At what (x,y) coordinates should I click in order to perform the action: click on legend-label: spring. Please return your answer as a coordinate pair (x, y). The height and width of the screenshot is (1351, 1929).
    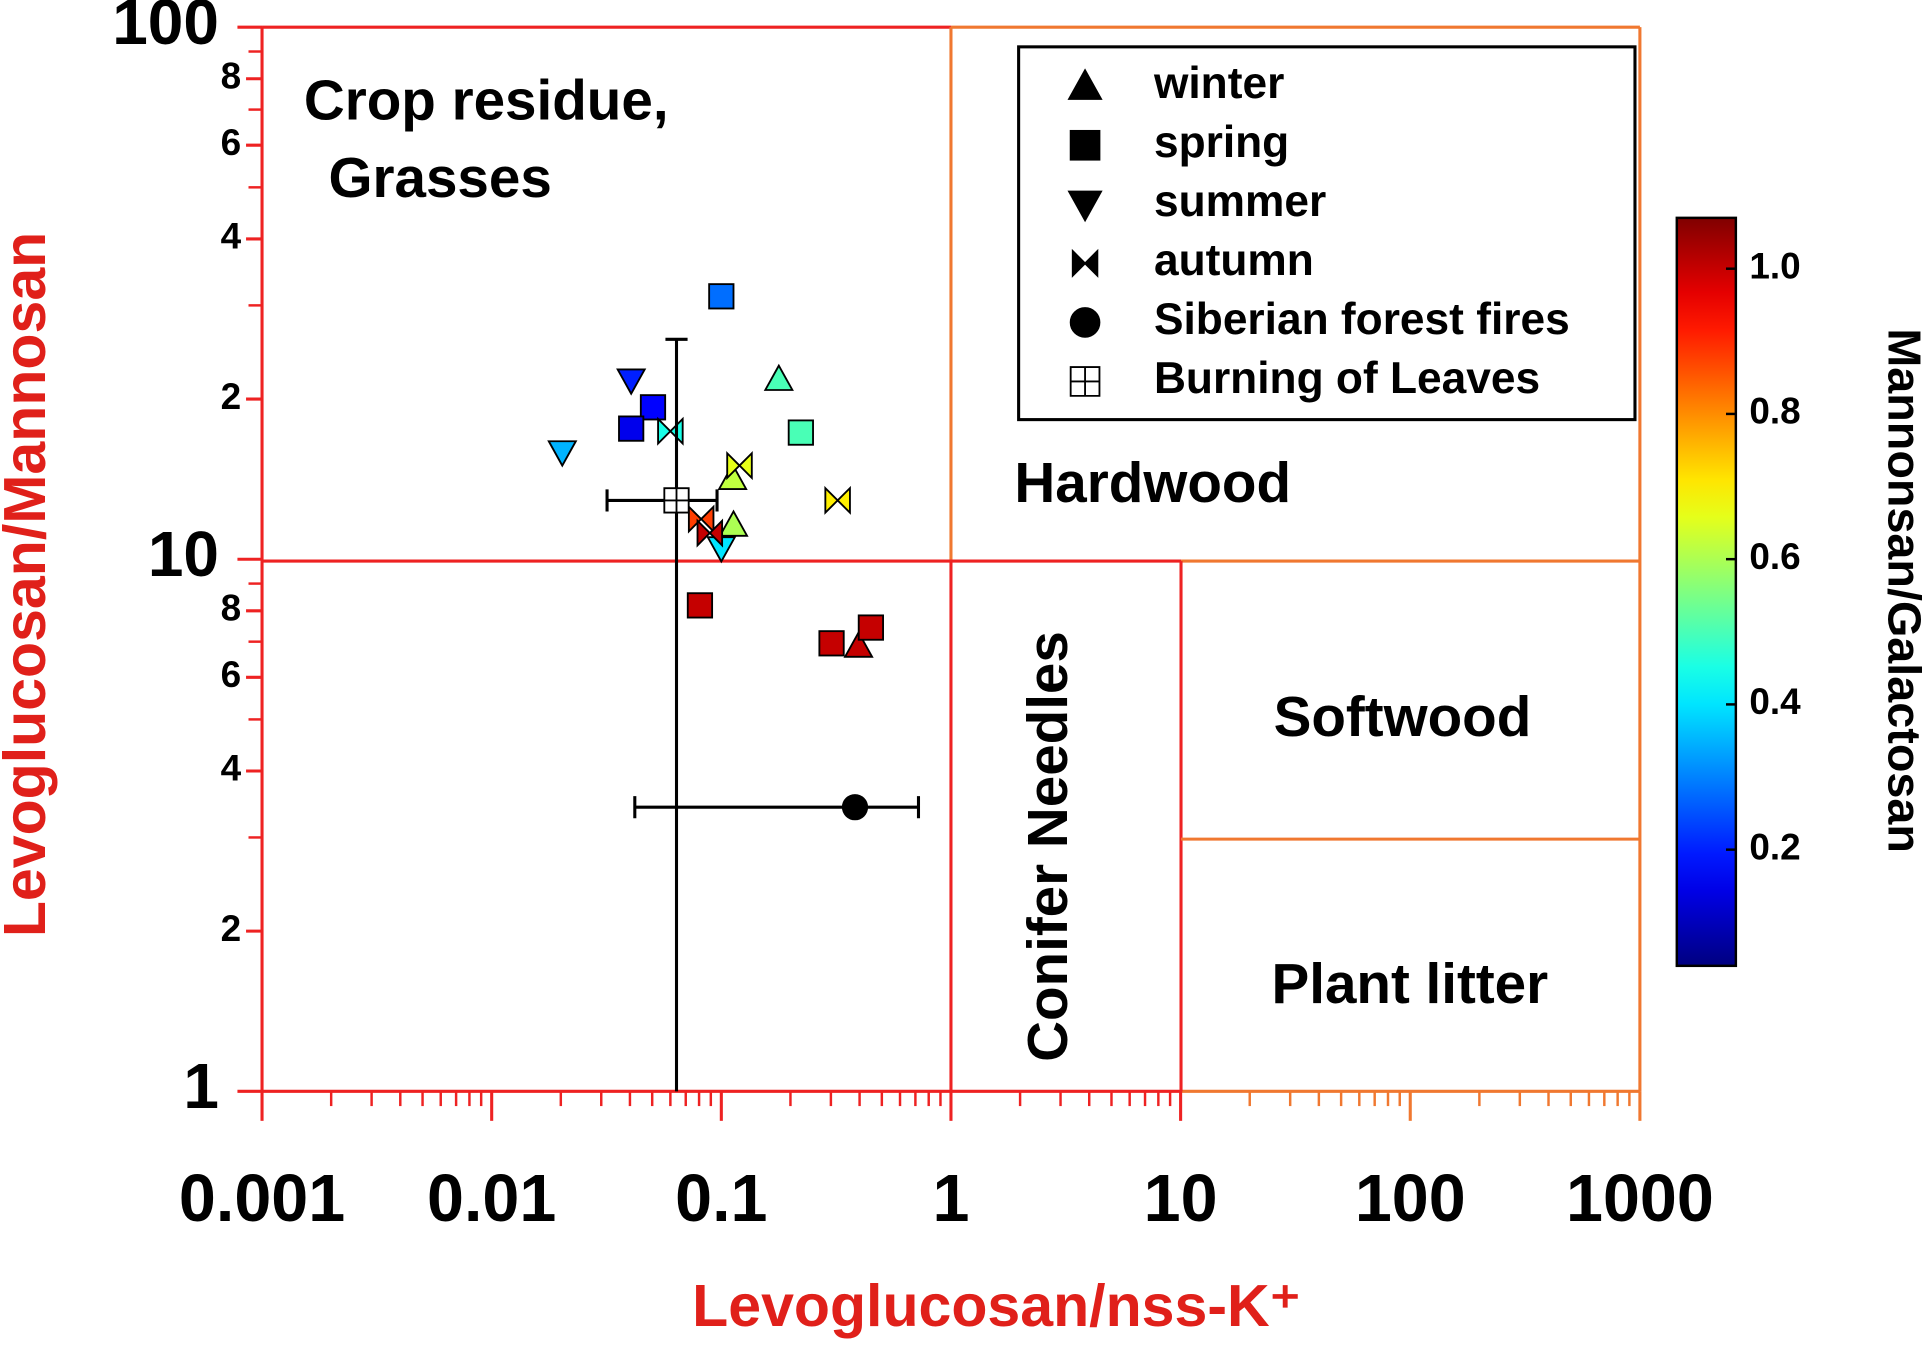
    Looking at the image, I should click on (1221, 142).